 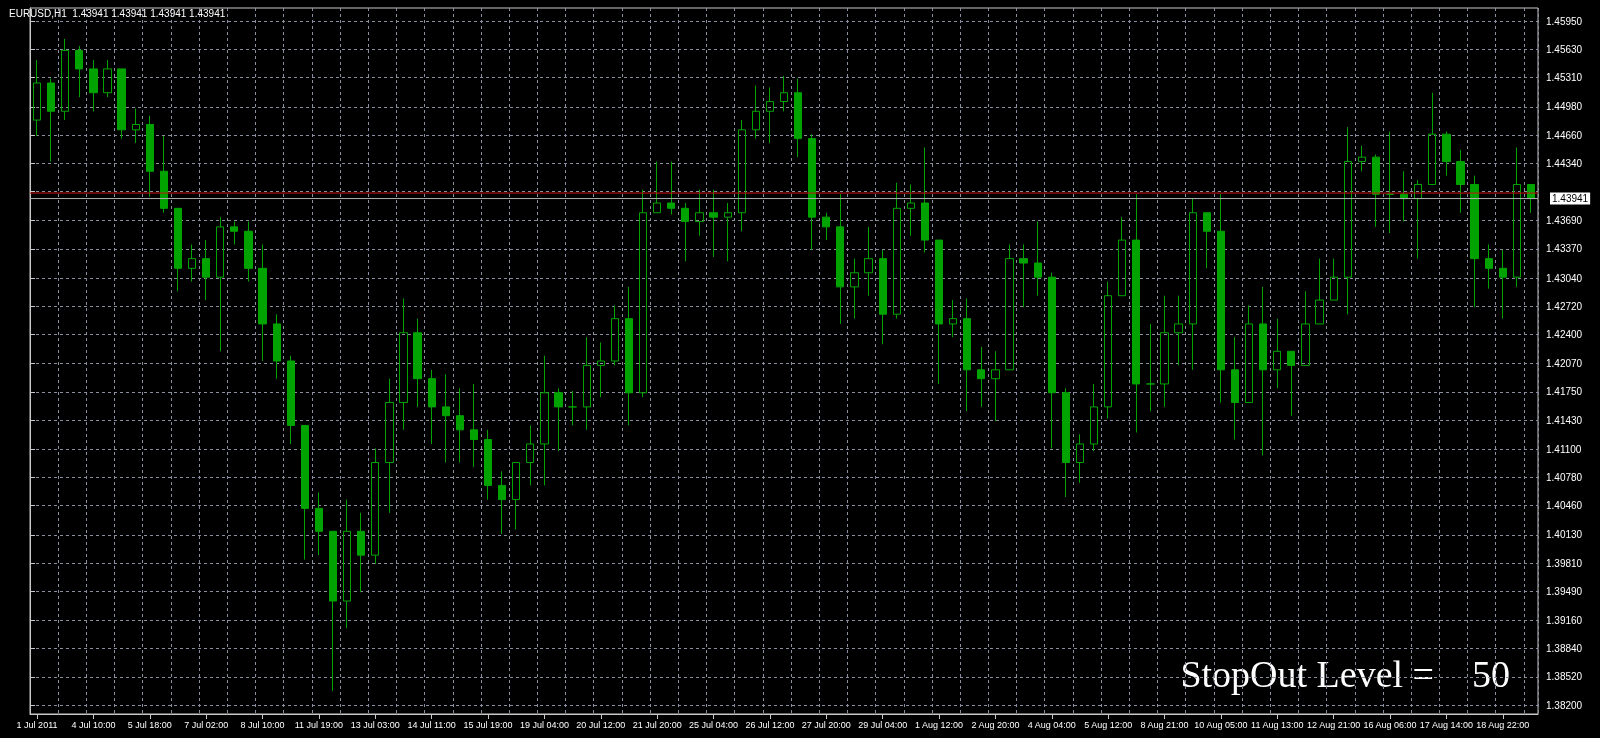 I want to click on y-tick-label: 1.44340, so click(x=1564, y=163).